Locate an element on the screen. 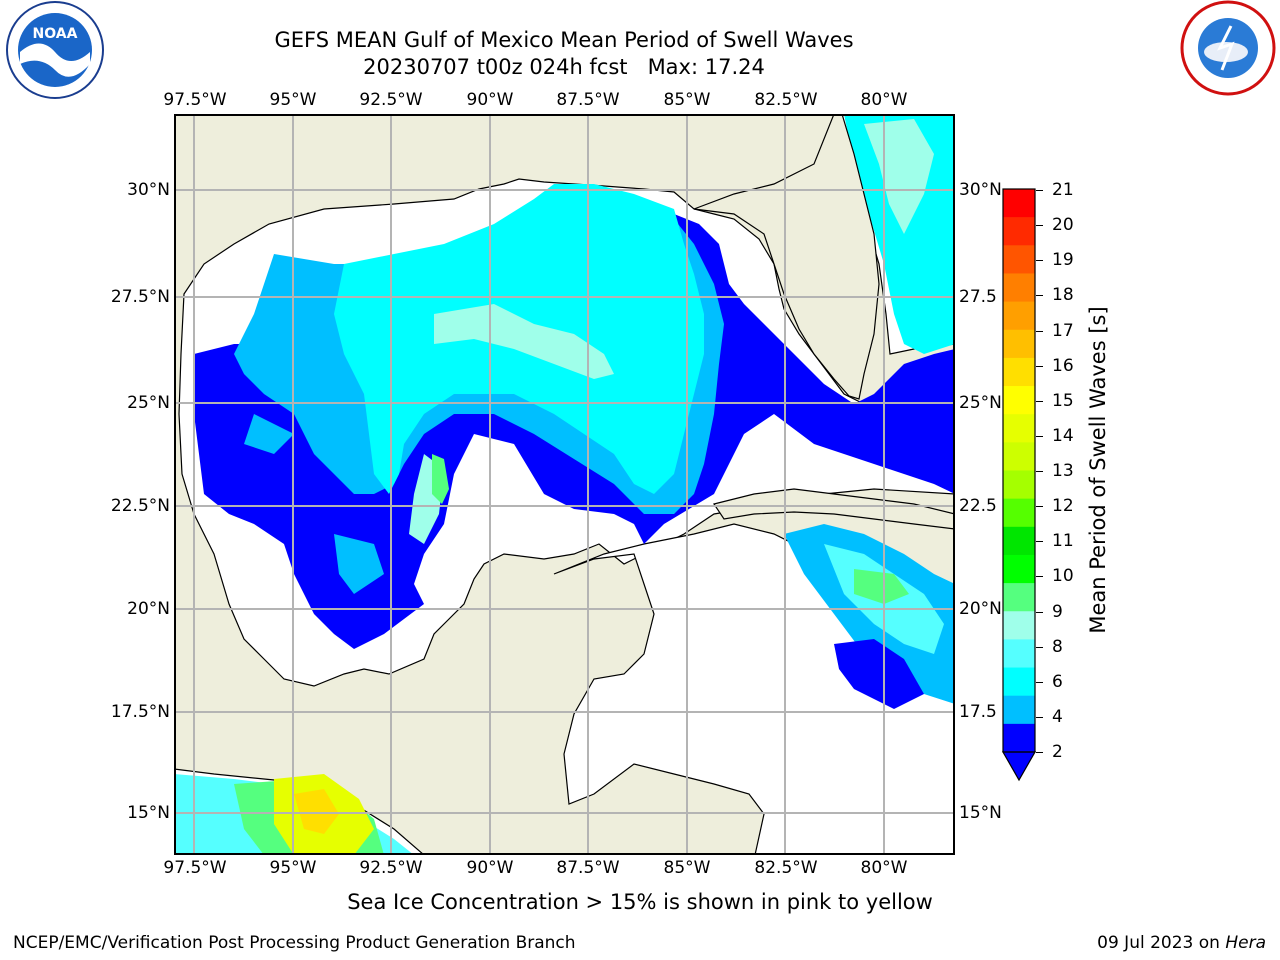  svg-text: NOAA is located at coordinates (55, 34).